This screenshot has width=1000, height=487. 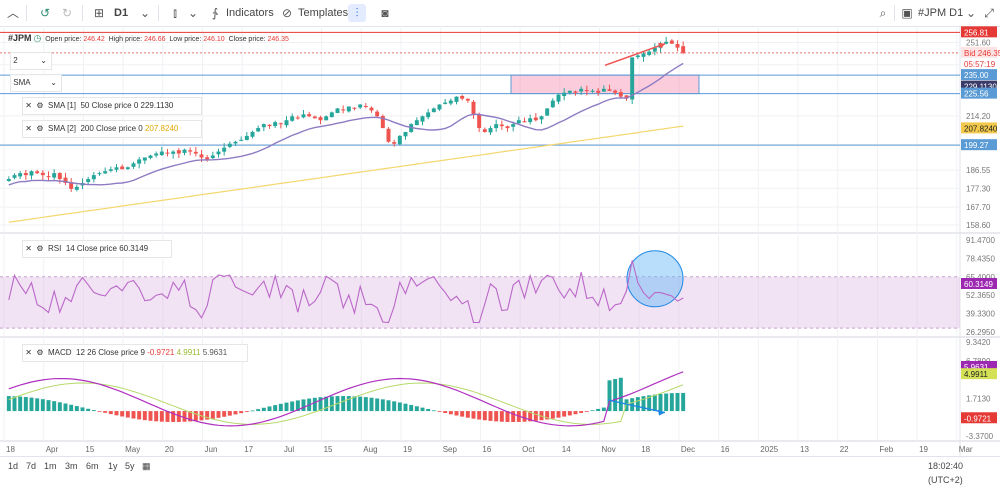 I want to click on series-selector: 2 ⌄, so click(x=31, y=61).